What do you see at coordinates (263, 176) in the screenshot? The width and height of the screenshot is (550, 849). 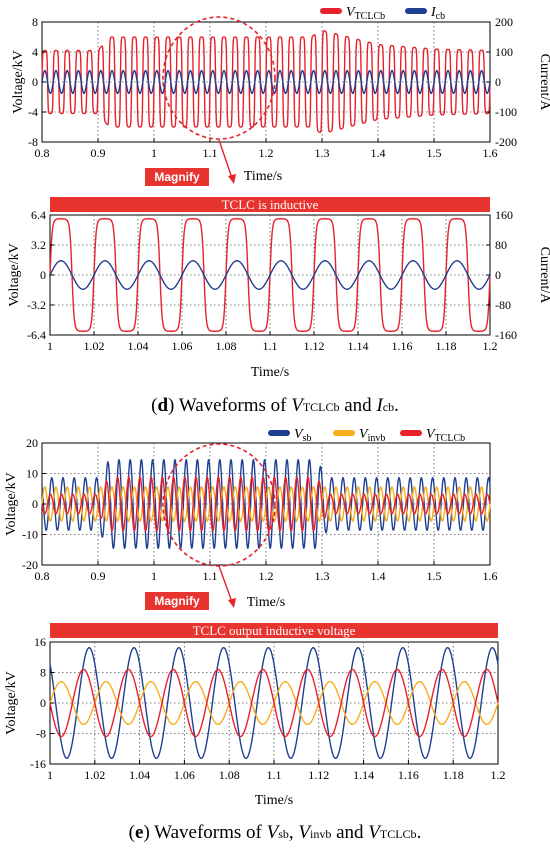 I see `x-axis-label-d-top: Time/s` at bounding box center [263, 176].